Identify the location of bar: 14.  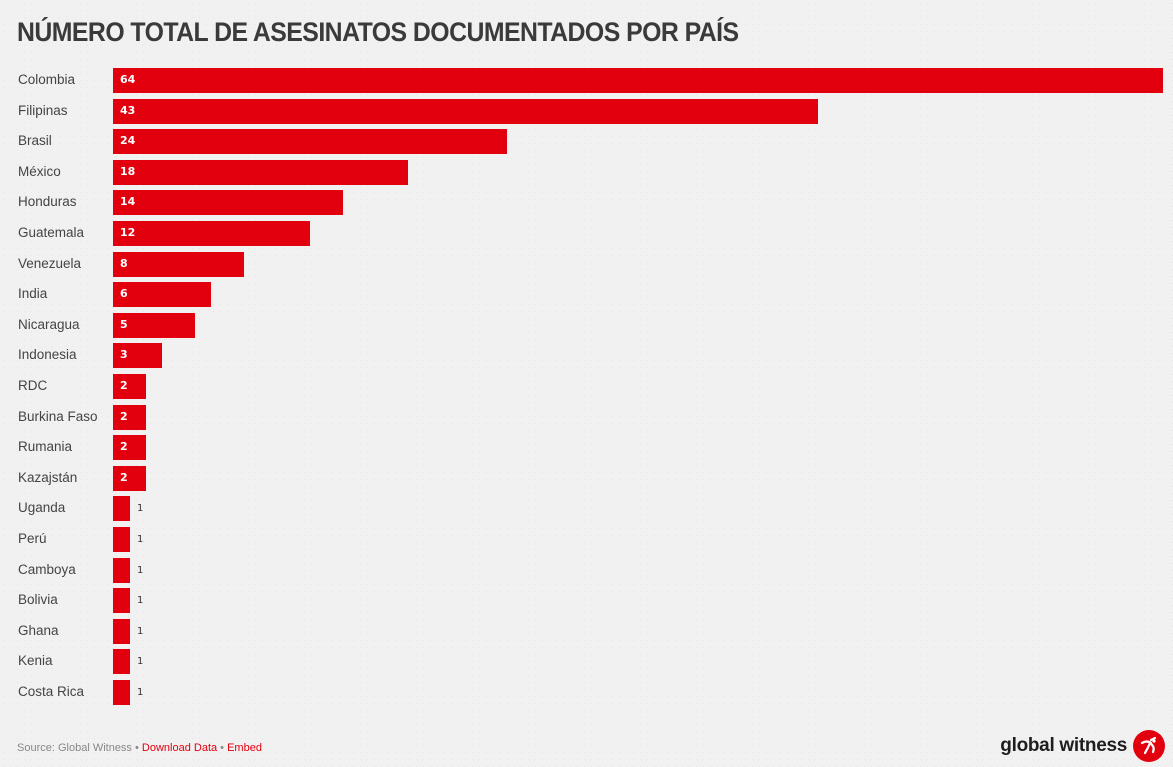
(228, 203).